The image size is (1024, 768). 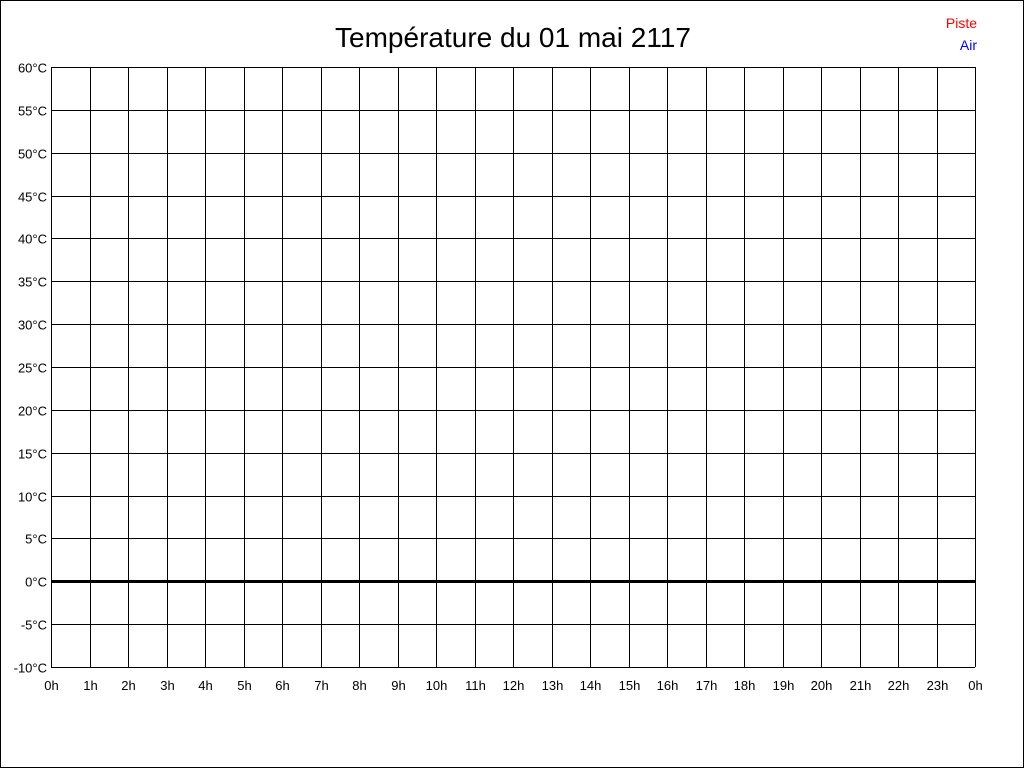 I want to click on x-tick-label: 2h, so click(x=128, y=685).